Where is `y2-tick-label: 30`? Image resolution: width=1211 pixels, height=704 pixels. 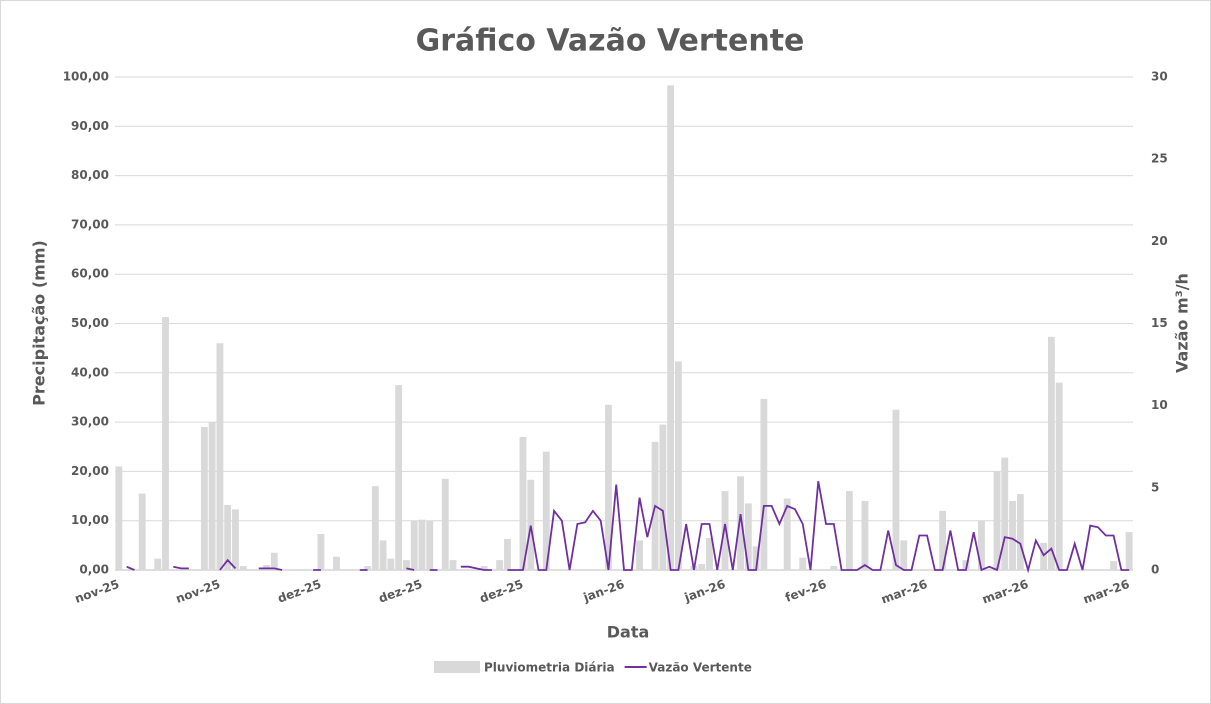 y2-tick-label: 30 is located at coordinates (1159, 77).